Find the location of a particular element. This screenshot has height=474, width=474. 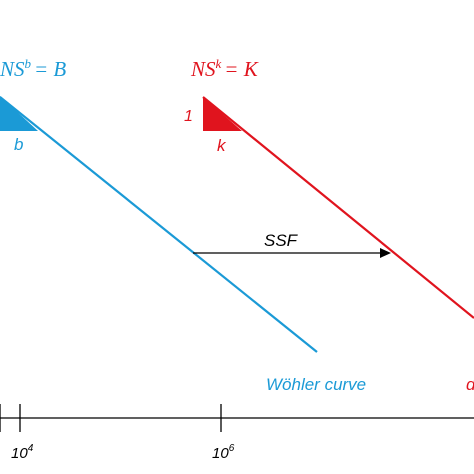

ssf-label: SSF is located at coordinates (281, 240).